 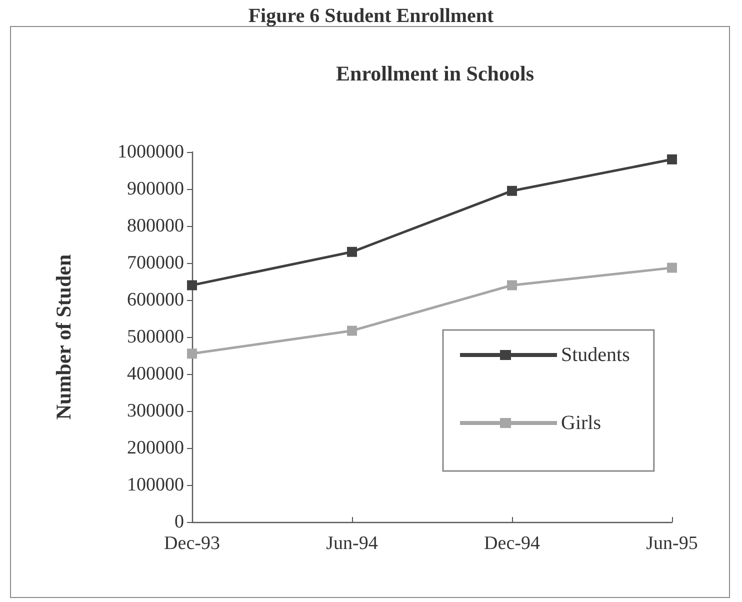 What do you see at coordinates (155, 189) in the screenshot?
I see `y-tick-label: 900000` at bounding box center [155, 189].